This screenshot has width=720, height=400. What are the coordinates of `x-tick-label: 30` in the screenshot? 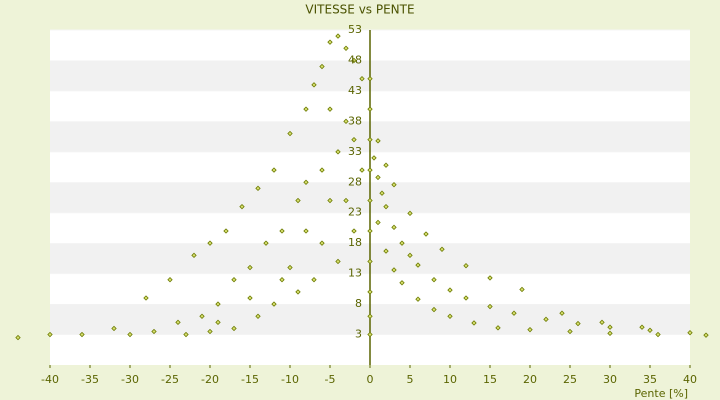 It's located at (610, 379).